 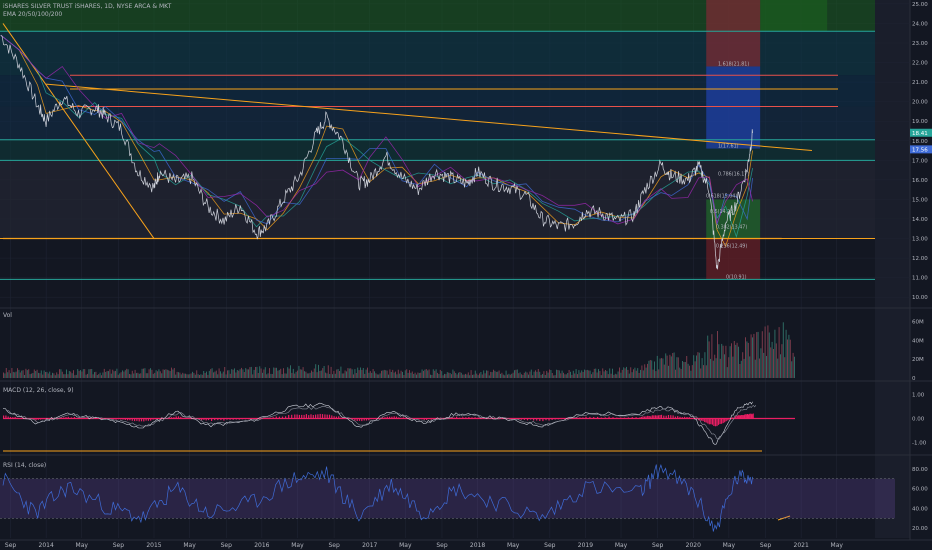 What do you see at coordinates (398, 423) in the screenshot?
I see `macd-series` at bounding box center [398, 423].